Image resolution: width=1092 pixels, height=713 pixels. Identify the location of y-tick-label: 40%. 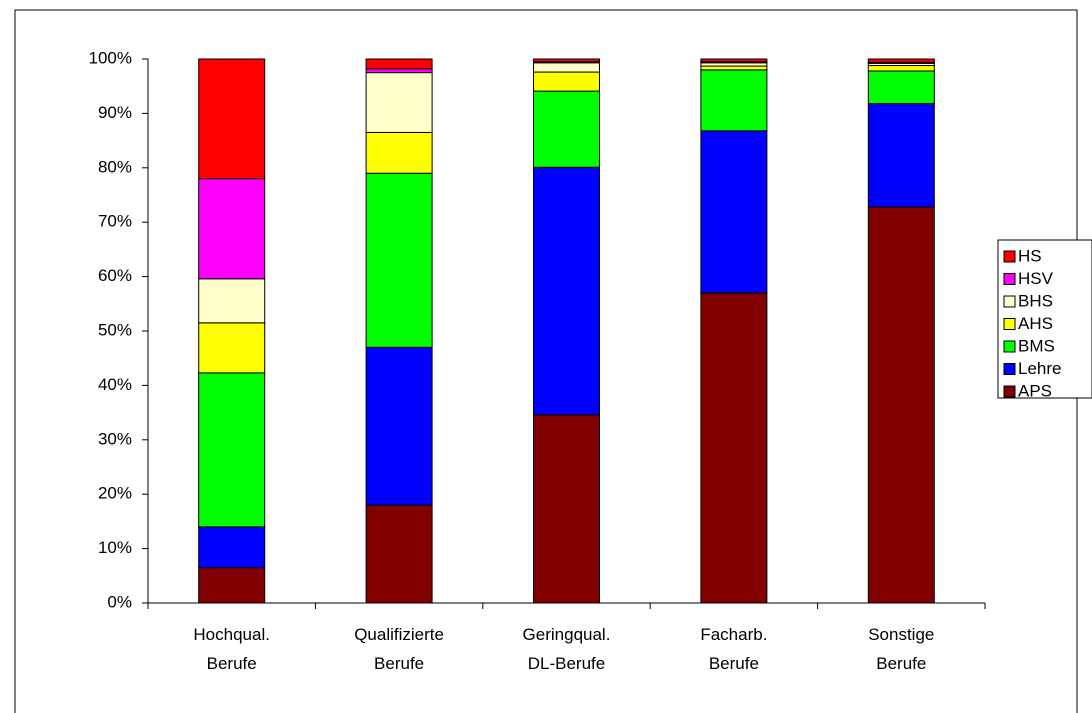
(115, 384).